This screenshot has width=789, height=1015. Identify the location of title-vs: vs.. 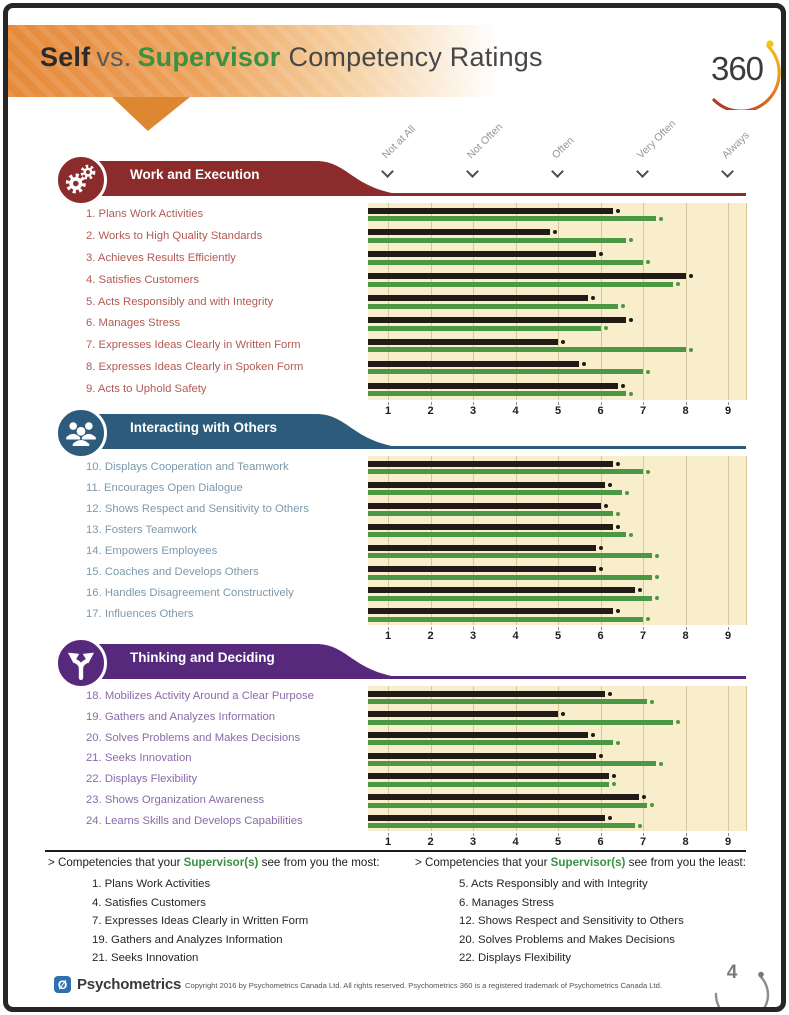
(114, 57).